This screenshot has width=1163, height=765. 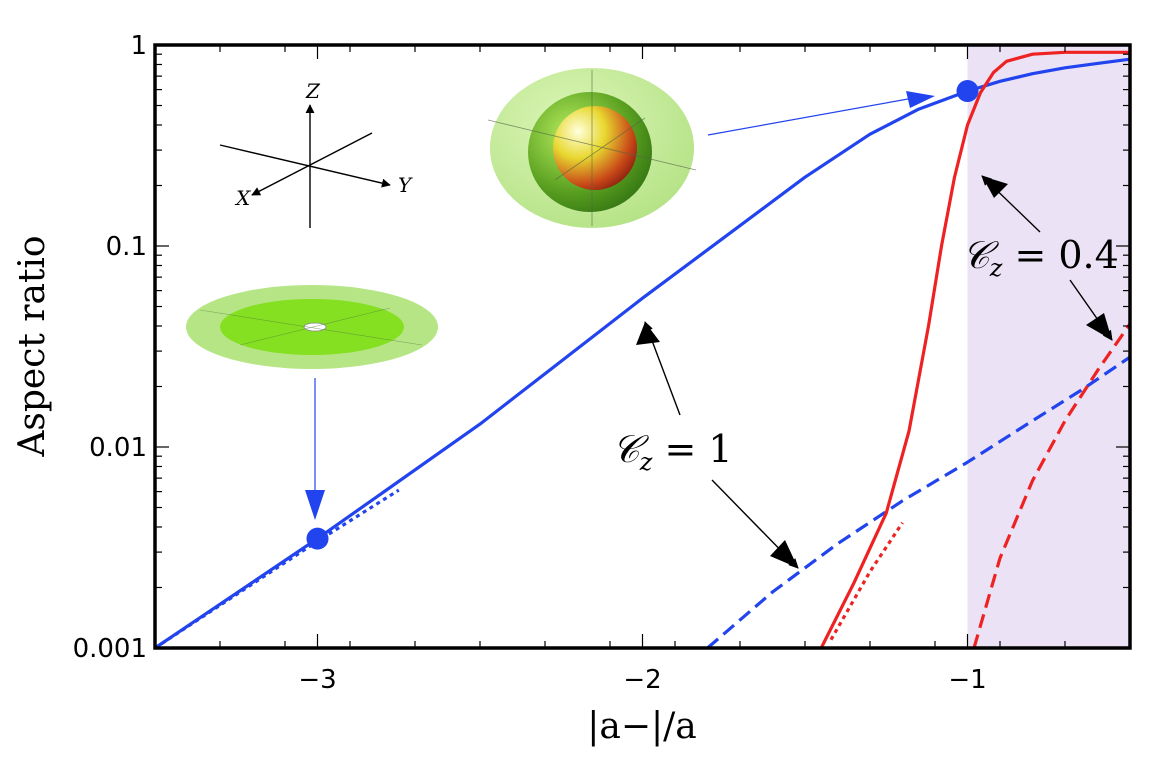 I want to click on x-tick-label-1: −2, so click(x=642, y=680).